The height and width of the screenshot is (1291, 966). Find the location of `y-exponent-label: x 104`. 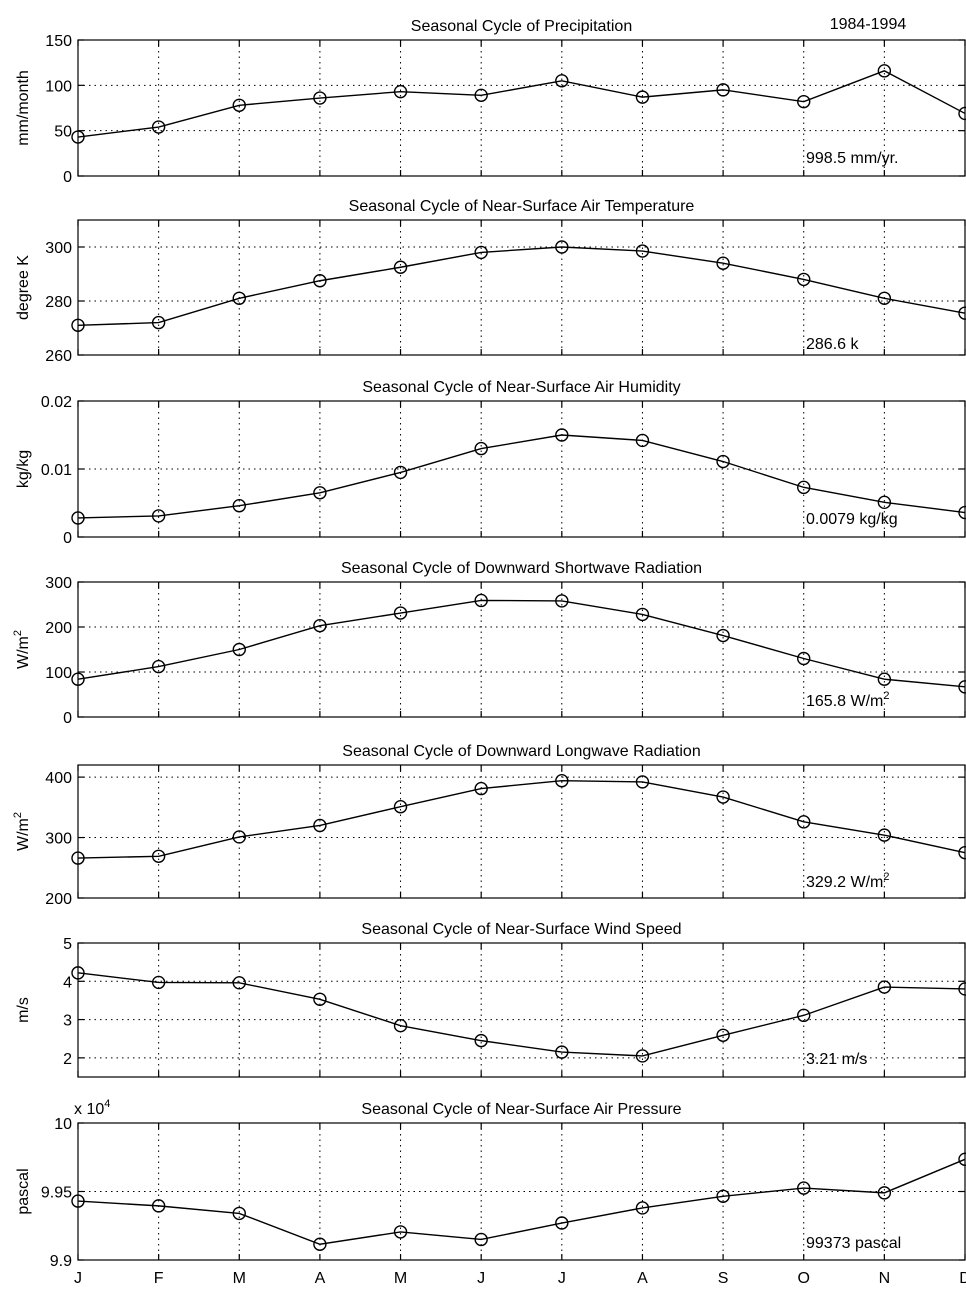

y-exponent-label: x 104 is located at coordinates (92, 1108).